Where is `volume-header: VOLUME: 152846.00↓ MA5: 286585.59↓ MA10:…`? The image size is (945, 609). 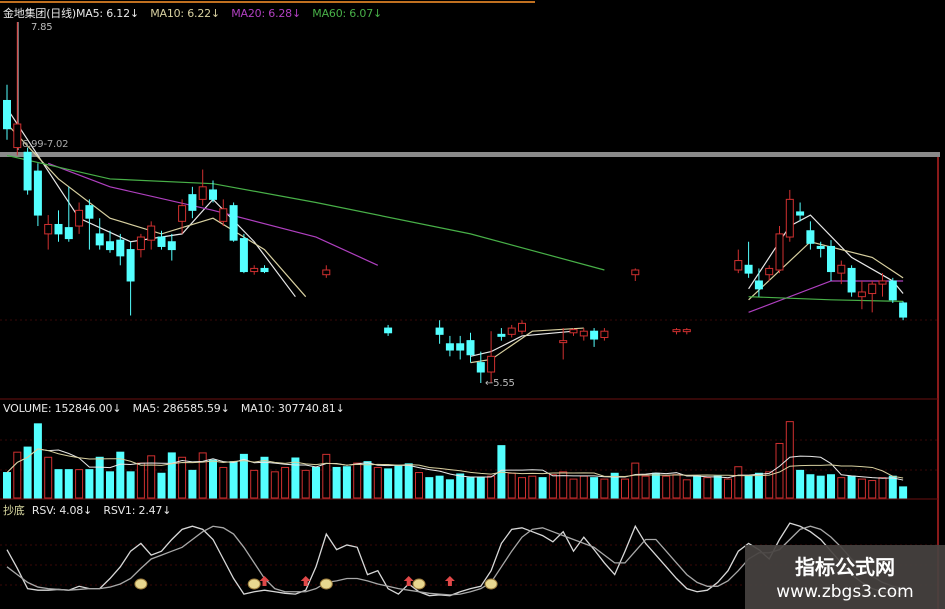
volume-header: VOLUME: 152846.00↓ MA5: 286585.59↓ MA10:… is located at coordinates (178, 408).